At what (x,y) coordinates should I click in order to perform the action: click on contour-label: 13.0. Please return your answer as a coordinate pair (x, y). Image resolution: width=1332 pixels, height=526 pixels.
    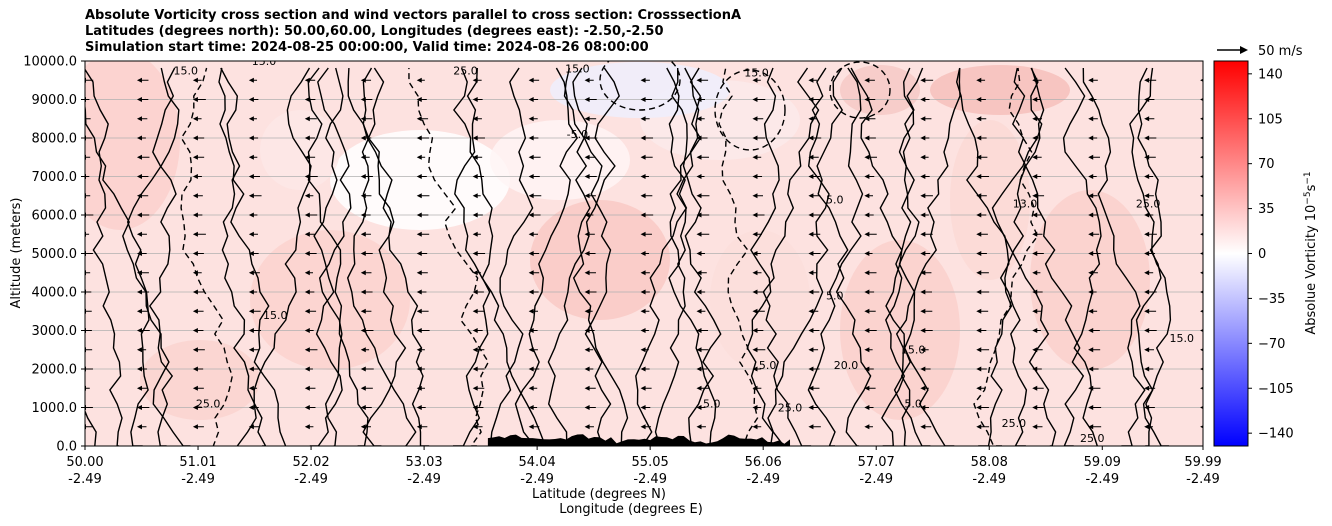
    Looking at the image, I should click on (1025, 203).